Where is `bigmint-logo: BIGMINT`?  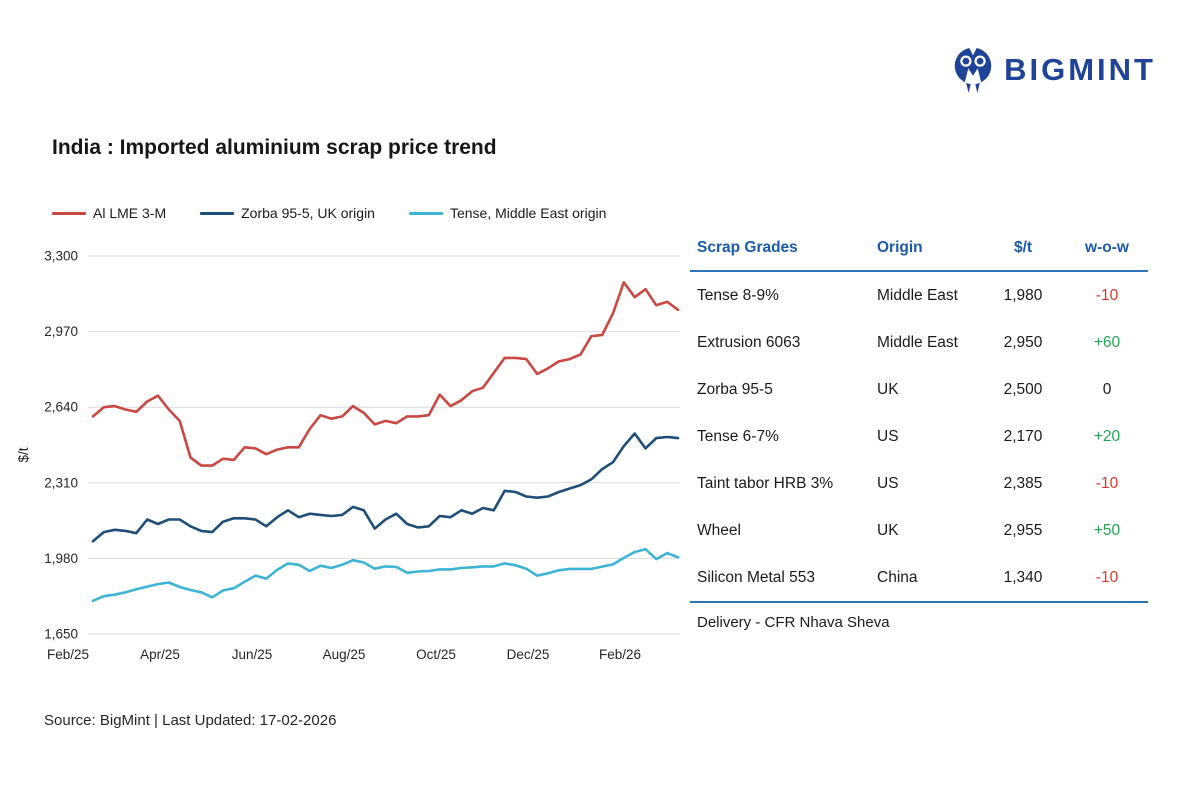 bigmint-logo: BIGMINT is located at coordinates (1054, 70).